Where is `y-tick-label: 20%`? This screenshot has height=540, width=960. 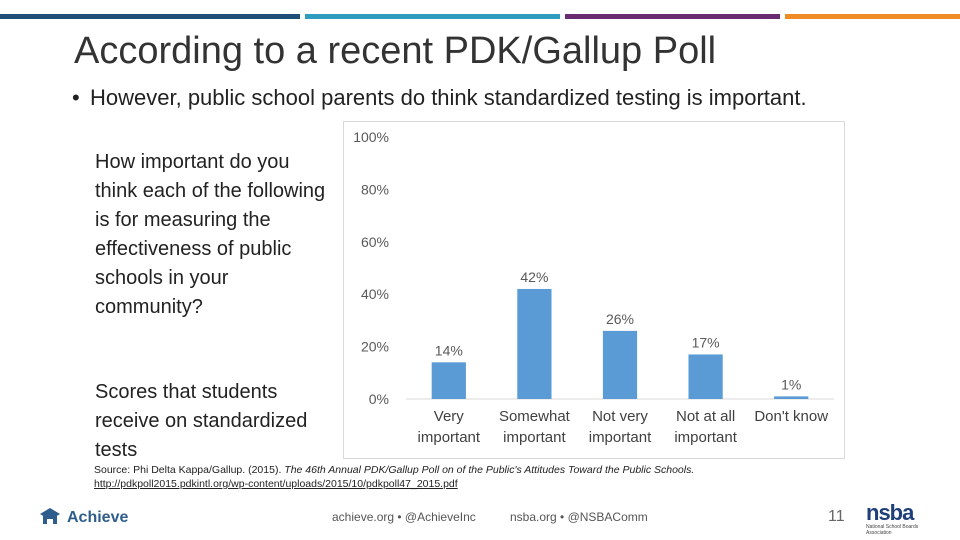
y-tick-label: 20% is located at coordinates (375, 347).